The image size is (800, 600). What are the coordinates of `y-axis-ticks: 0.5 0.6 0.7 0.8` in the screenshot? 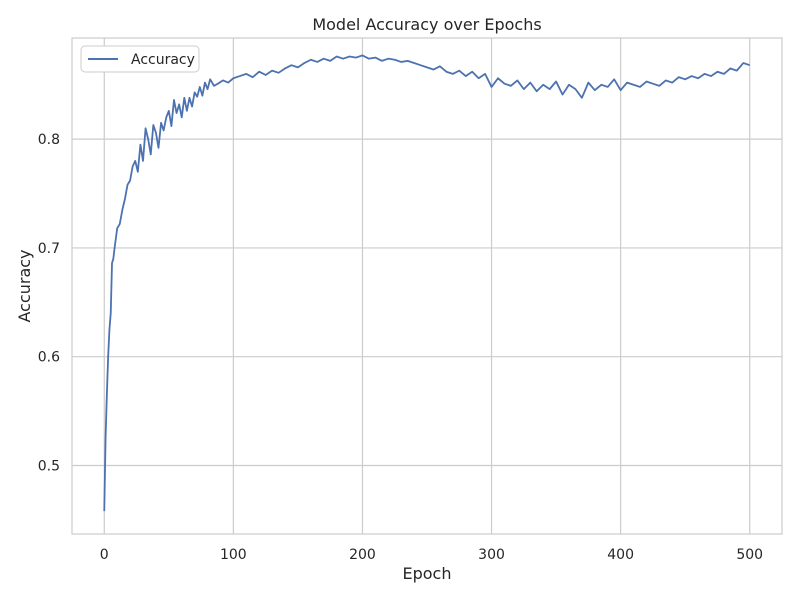 It's located at (49, 303).